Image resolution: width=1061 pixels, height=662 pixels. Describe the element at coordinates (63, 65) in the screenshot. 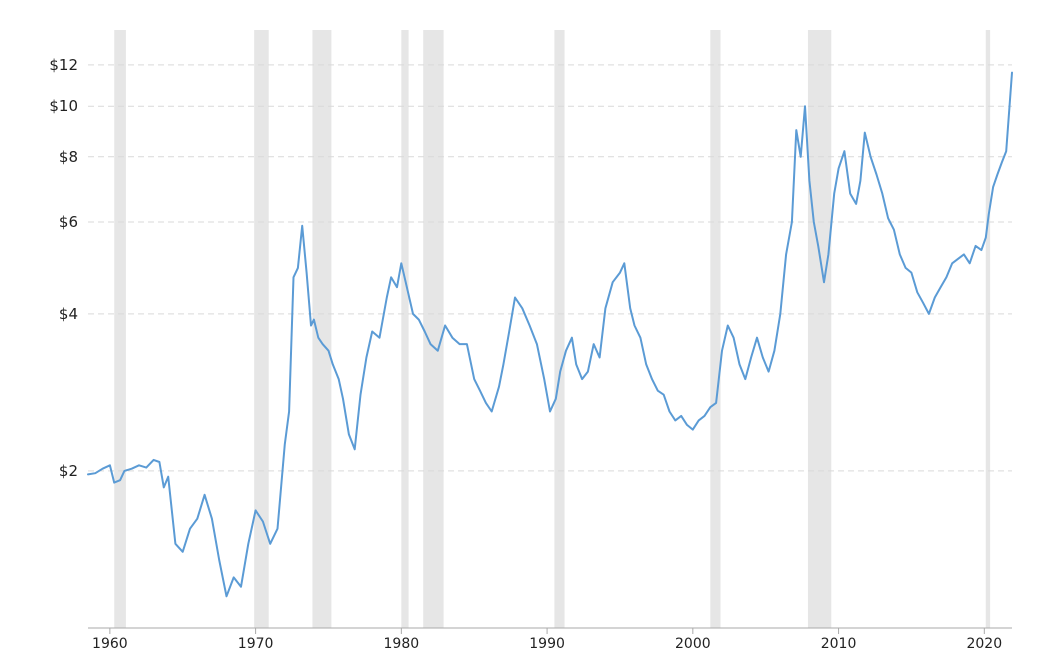

I see `y-tick-label: $12` at that location.